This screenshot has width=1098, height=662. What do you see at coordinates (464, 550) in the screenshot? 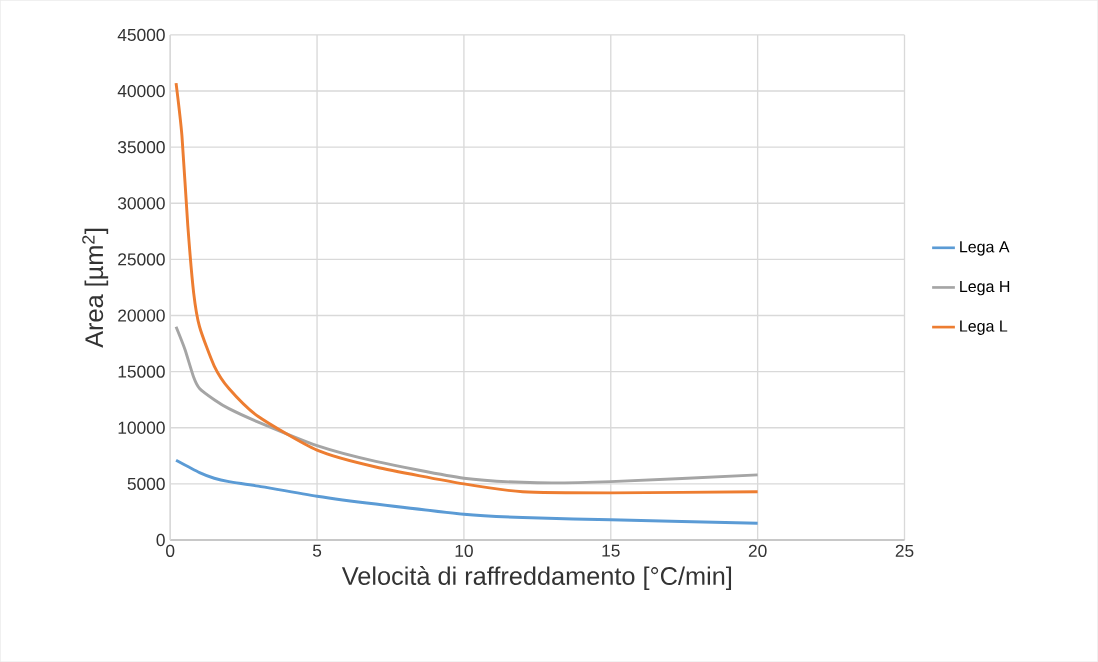
I see `x-tick-label: 10` at bounding box center [464, 550].